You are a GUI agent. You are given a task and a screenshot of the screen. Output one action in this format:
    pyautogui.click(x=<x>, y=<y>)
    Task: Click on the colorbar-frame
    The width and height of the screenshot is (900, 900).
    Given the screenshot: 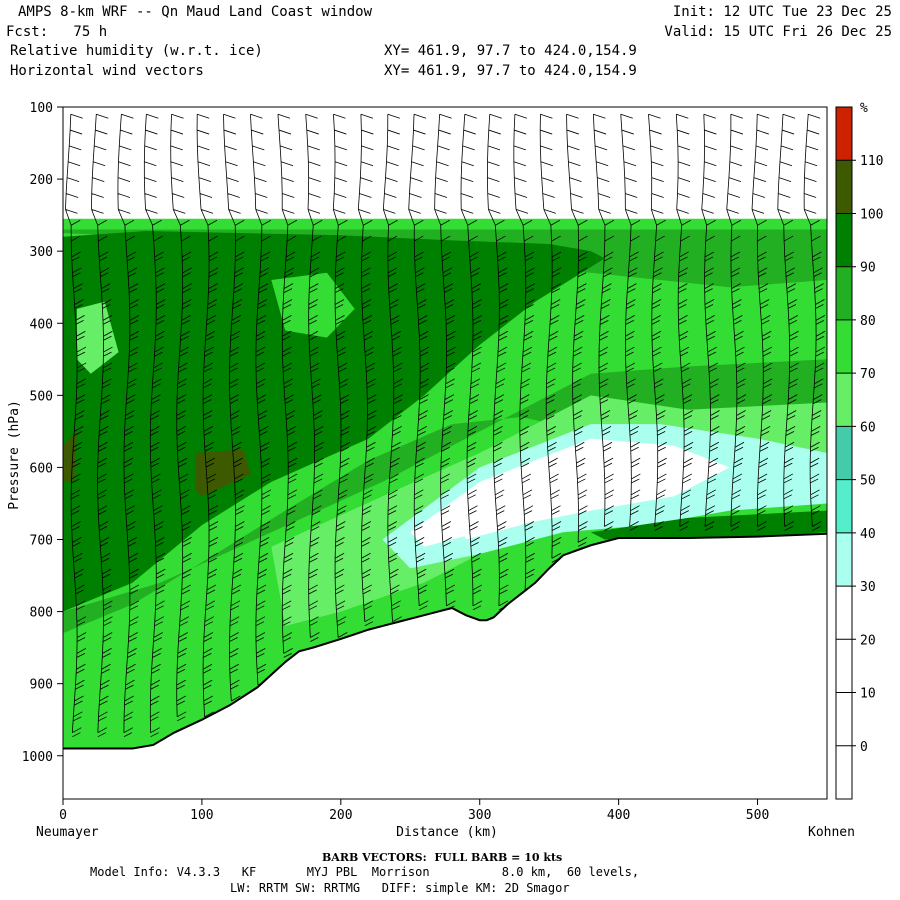 What is the action you would take?
    pyautogui.click(x=844, y=453)
    